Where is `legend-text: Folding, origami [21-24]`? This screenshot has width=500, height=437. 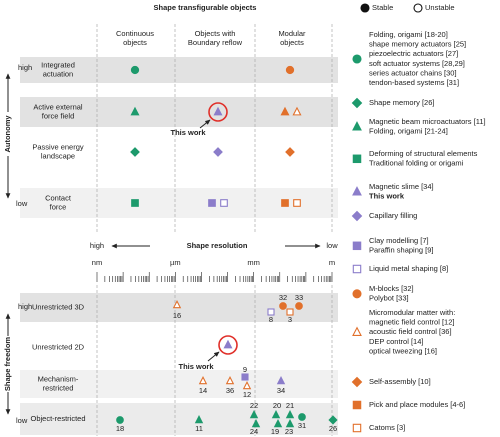 legend-text: Folding, origami [21-24] is located at coordinates (408, 131).